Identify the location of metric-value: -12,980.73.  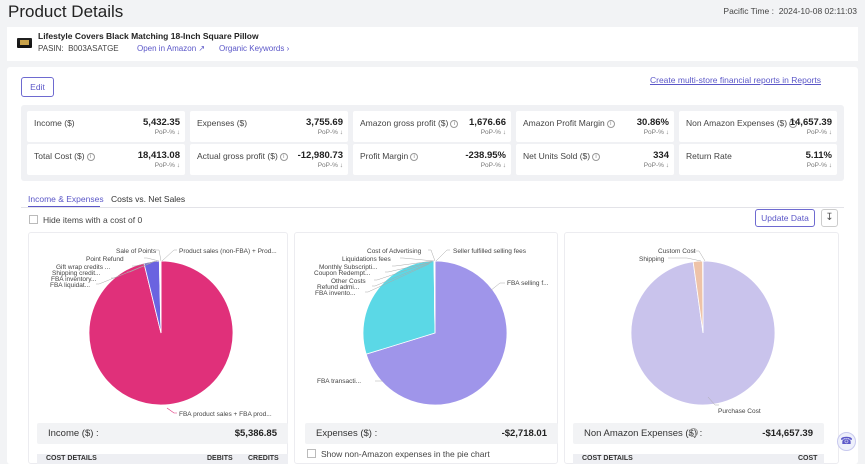
(320, 155).